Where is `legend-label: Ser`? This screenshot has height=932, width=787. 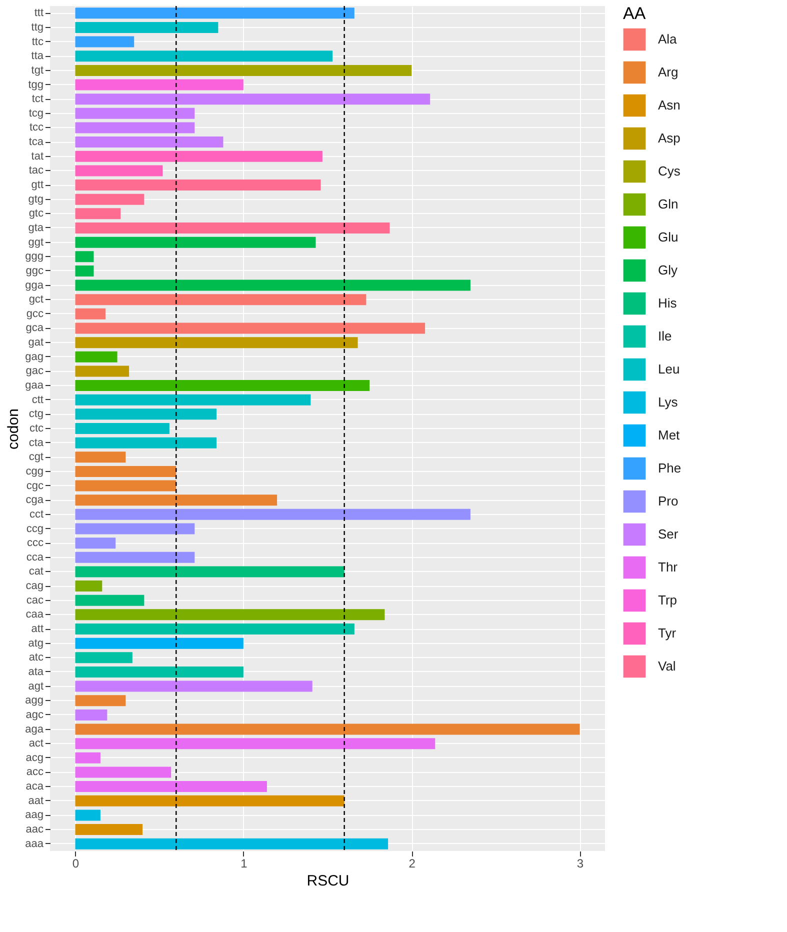 legend-label: Ser is located at coordinates (668, 534).